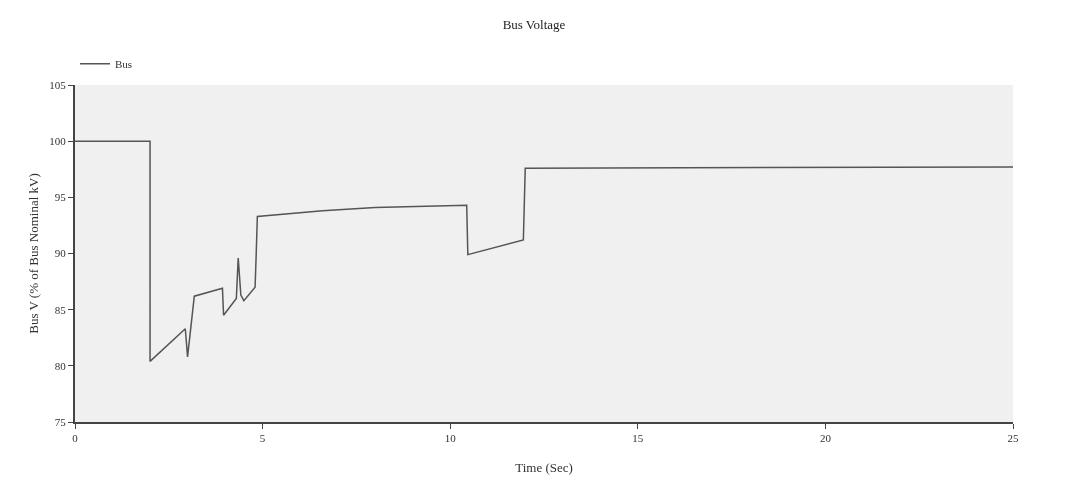  Describe the element at coordinates (60, 421) in the screenshot. I see `y-tick-label: 75` at that location.